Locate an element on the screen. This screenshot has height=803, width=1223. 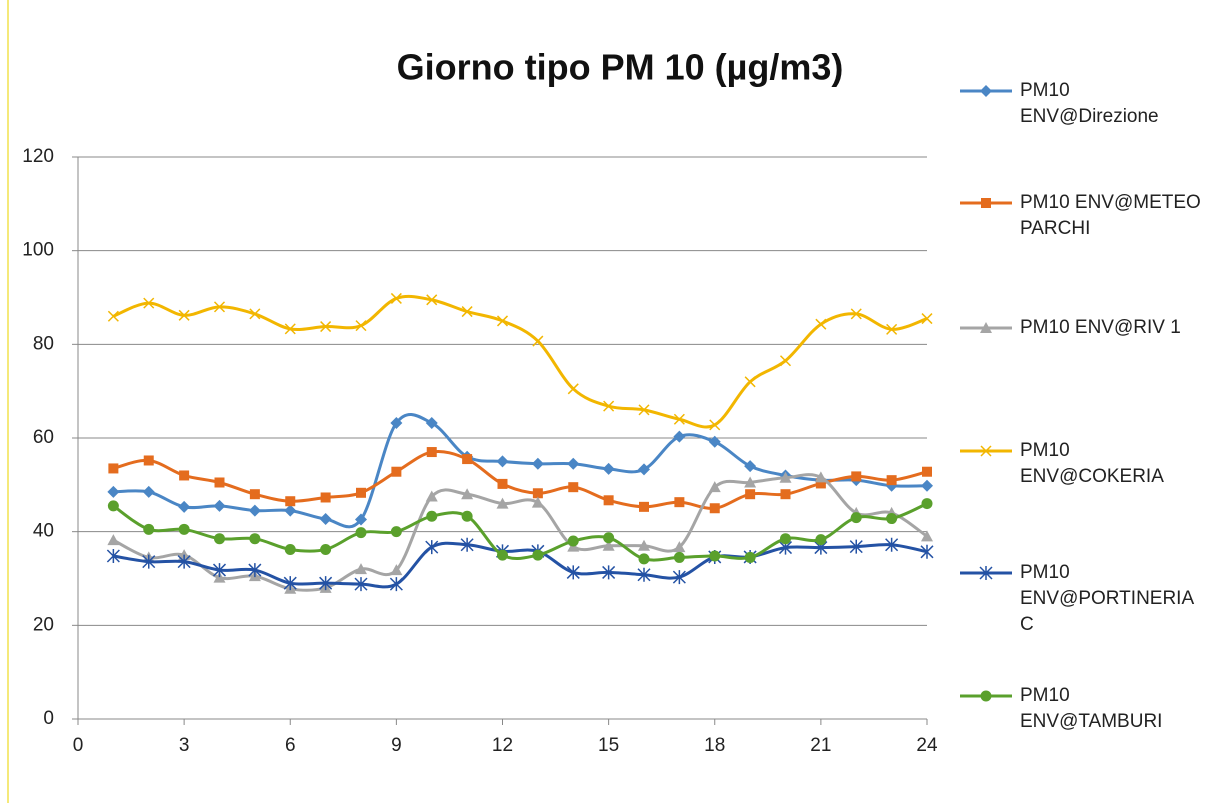
x-tick-label: 21 is located at coordinates (820, 745).